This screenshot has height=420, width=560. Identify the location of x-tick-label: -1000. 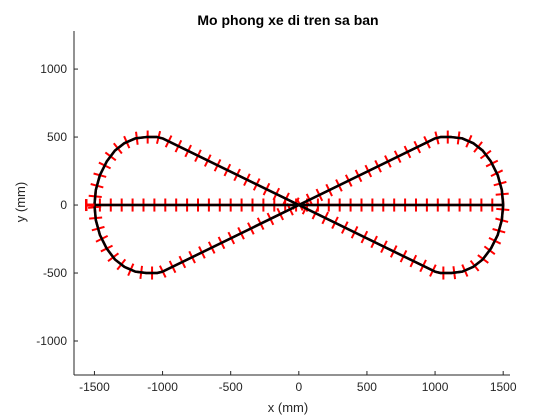
(162, 387).